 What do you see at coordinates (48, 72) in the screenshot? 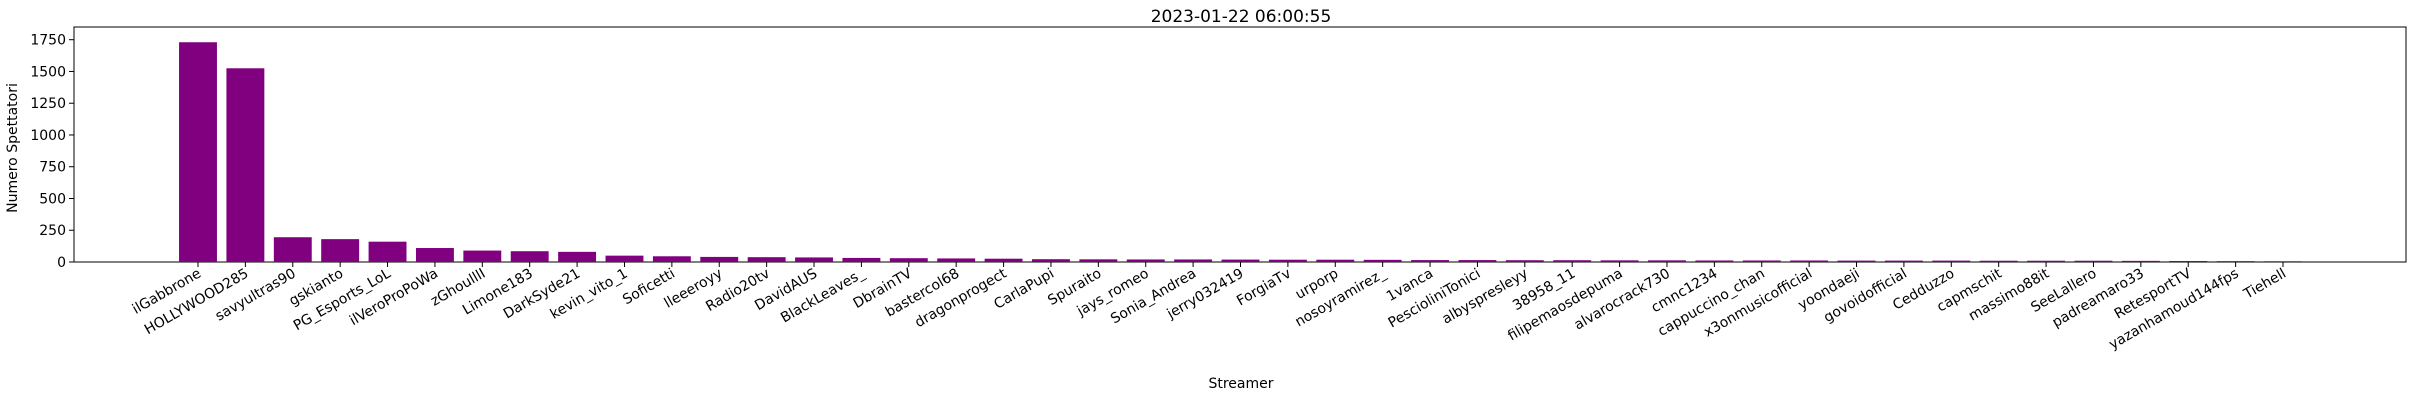
I see `y-tick-label: 1500` at bounding box center [48, 72].